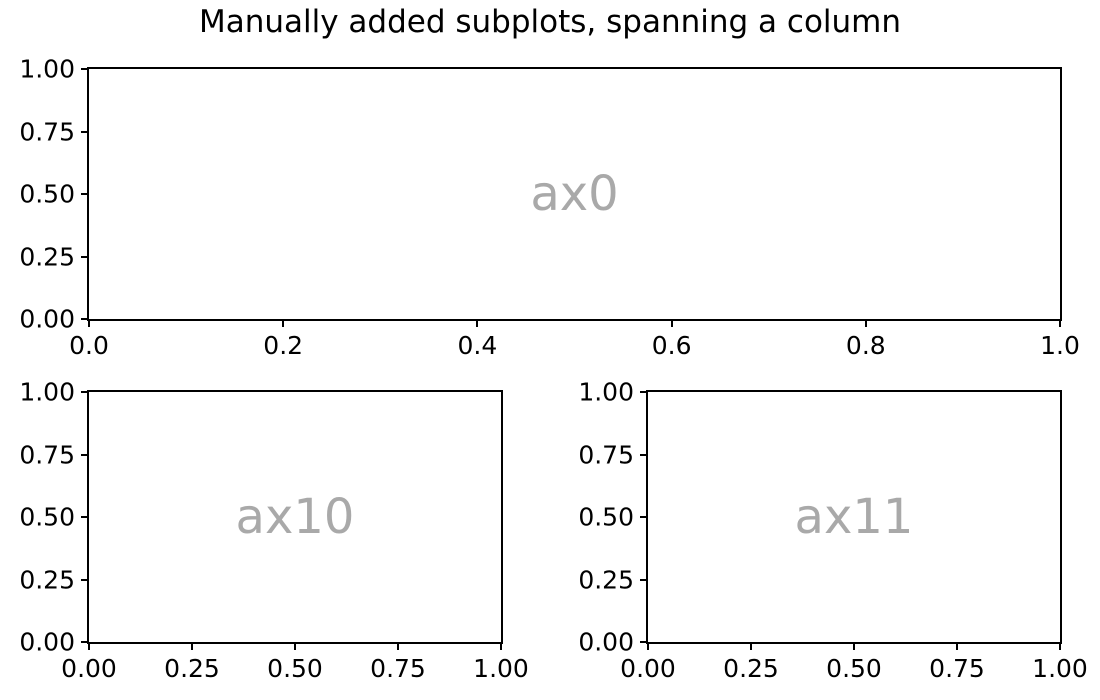 The image size is (1100, 700). I want to click on subplot-ax10-label: ax10, so click(295, 517).